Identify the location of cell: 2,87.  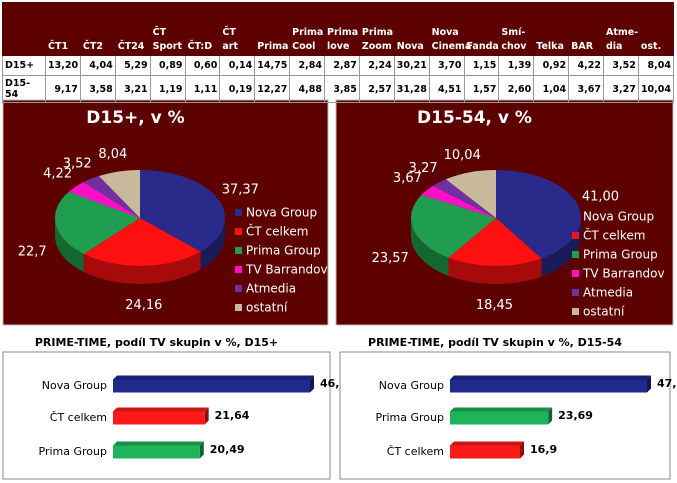
(342, 65).